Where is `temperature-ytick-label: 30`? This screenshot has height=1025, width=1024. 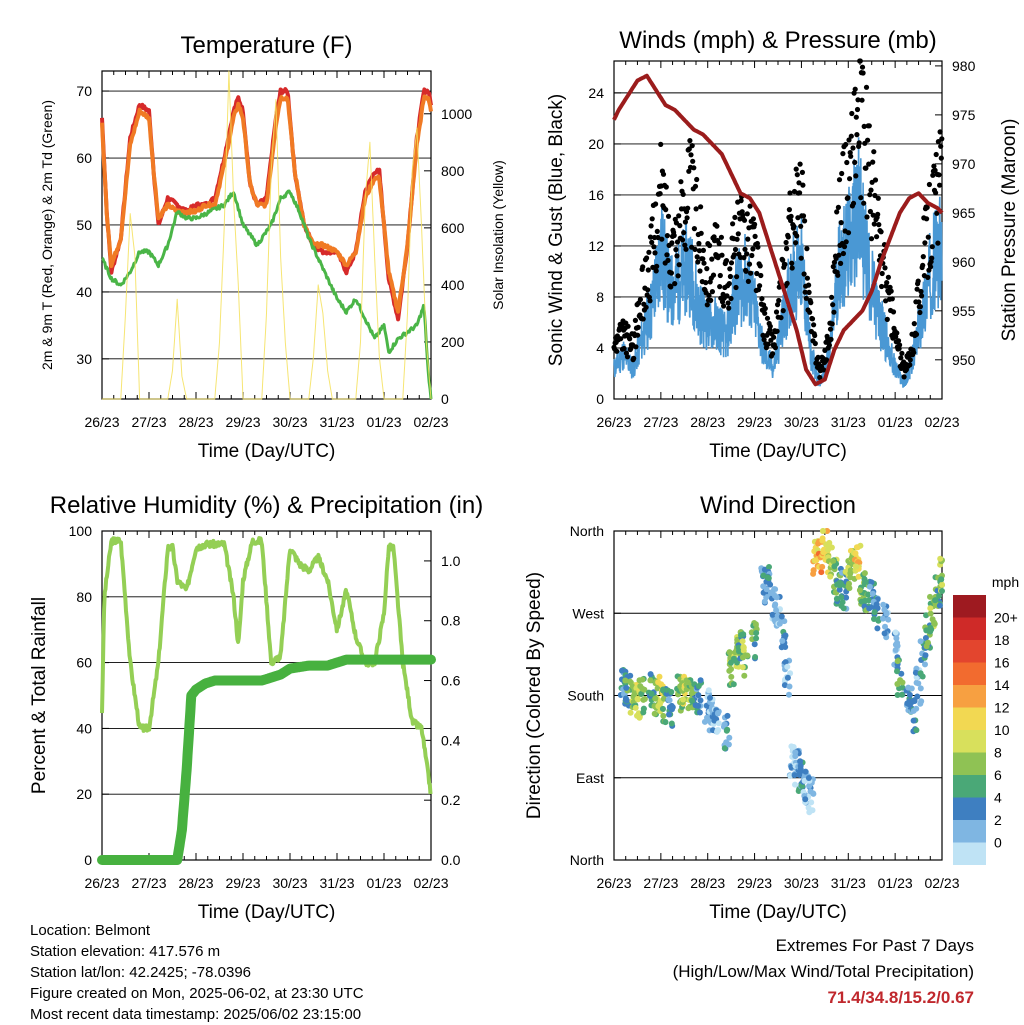 temperature-ytick-label: 30 is located at coordinates (84, 359).